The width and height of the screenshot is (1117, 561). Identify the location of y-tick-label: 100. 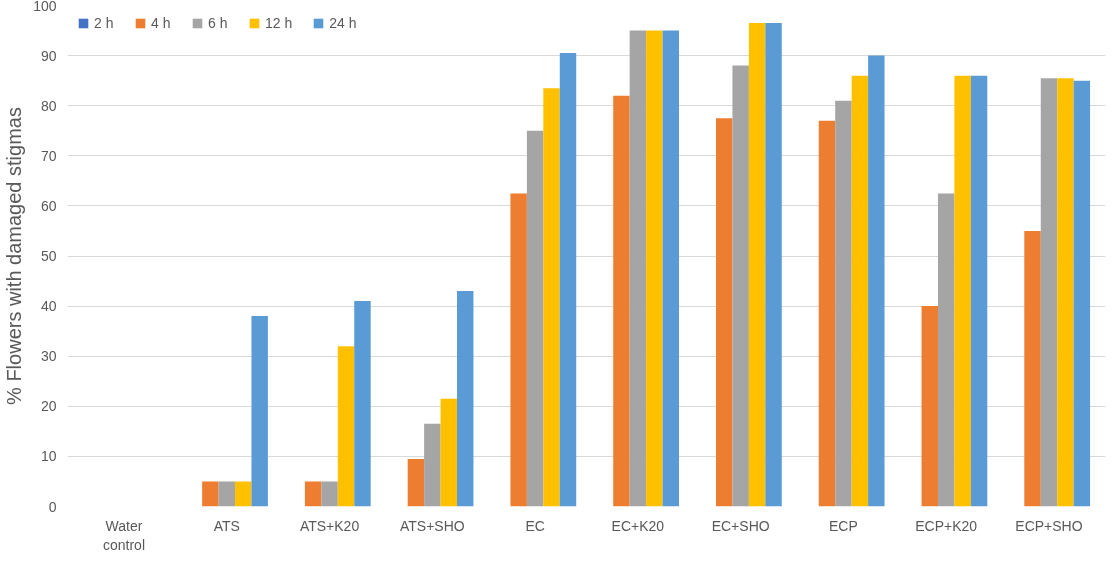
(45, 7).